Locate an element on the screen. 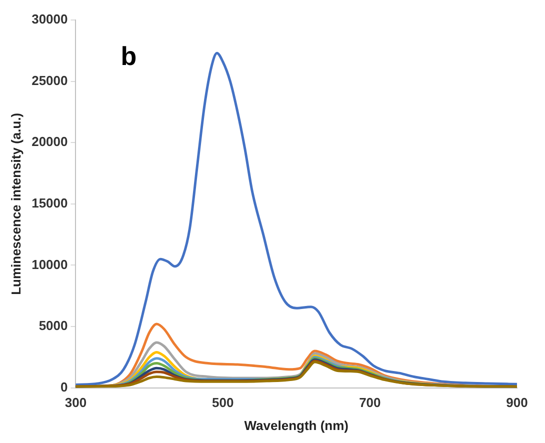 The image size is (545, 443). x-tick-label: 900 is located at coordinates (517, 402).